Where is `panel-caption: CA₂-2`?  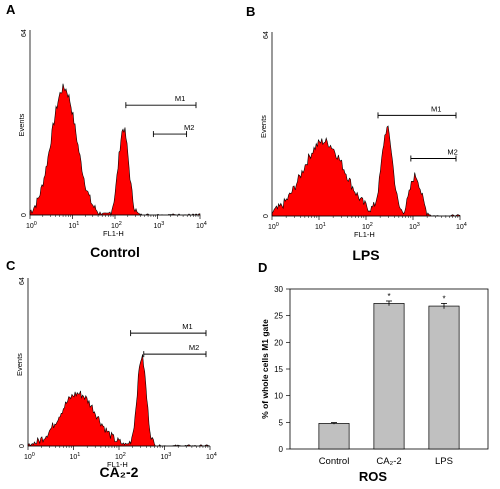 panel-caption: CA₂-2 is located at coordinates (119, 472).